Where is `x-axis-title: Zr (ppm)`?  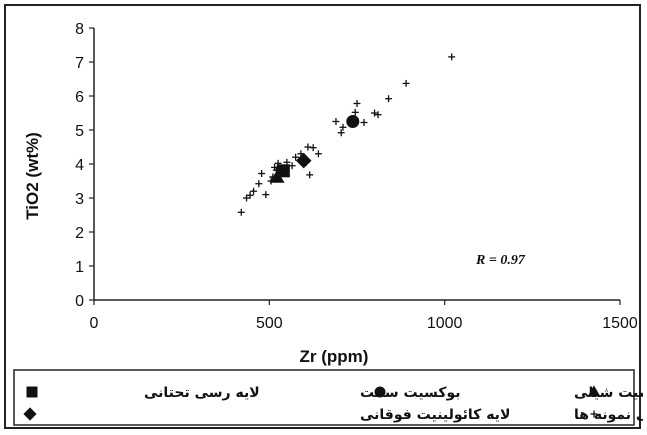
x-axis-title: Zr (ppm) is located at coordinates (334, 356).